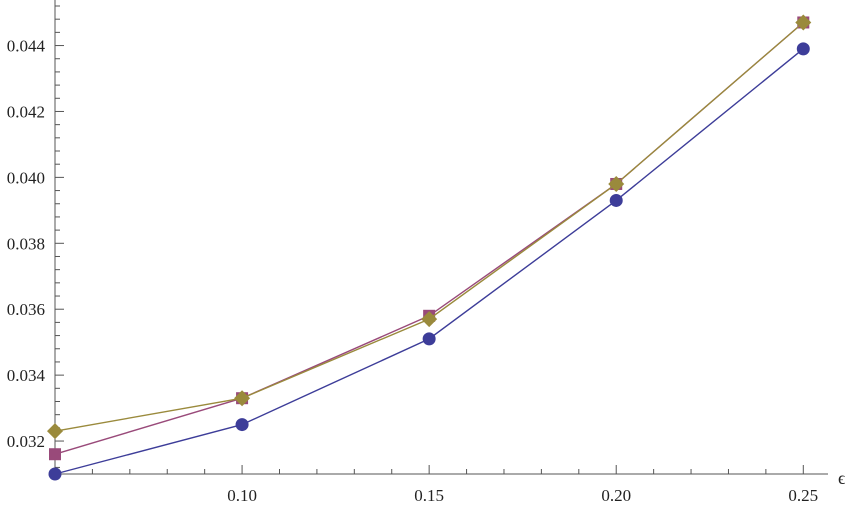 This screenshot has width=850, height=507. Describe the element at coordinates (803, 495) in the screenshot. I see `x-tick-label: 0.25` at that location.